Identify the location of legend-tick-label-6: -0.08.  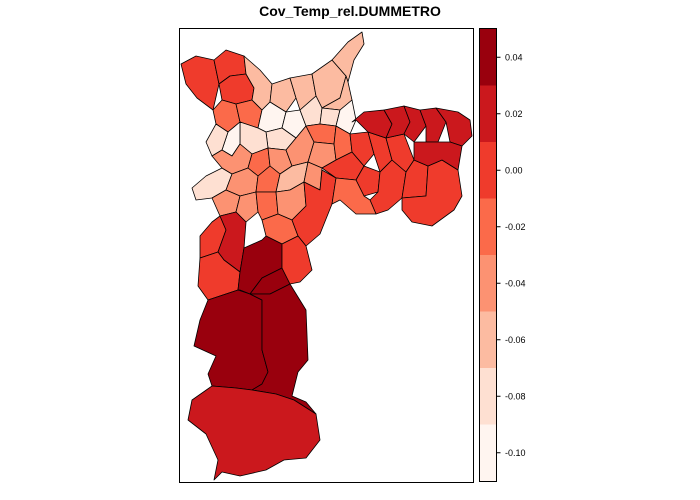
(515, 396).